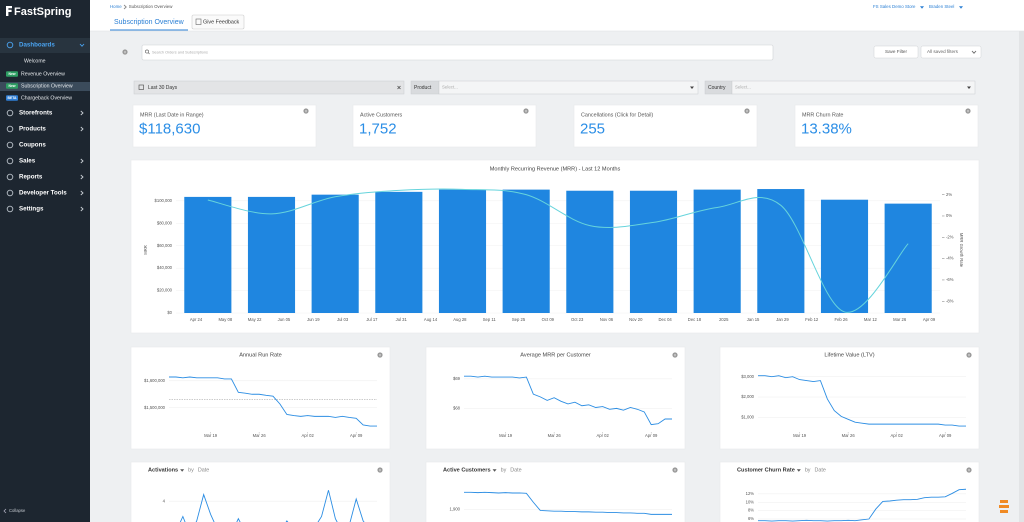 Image resolution: width=1024 pixels, height=522 pixels. Describe the element at coordinates (43, 193) in the screenshot. I see `menu-item: Developer Tools` at that location.